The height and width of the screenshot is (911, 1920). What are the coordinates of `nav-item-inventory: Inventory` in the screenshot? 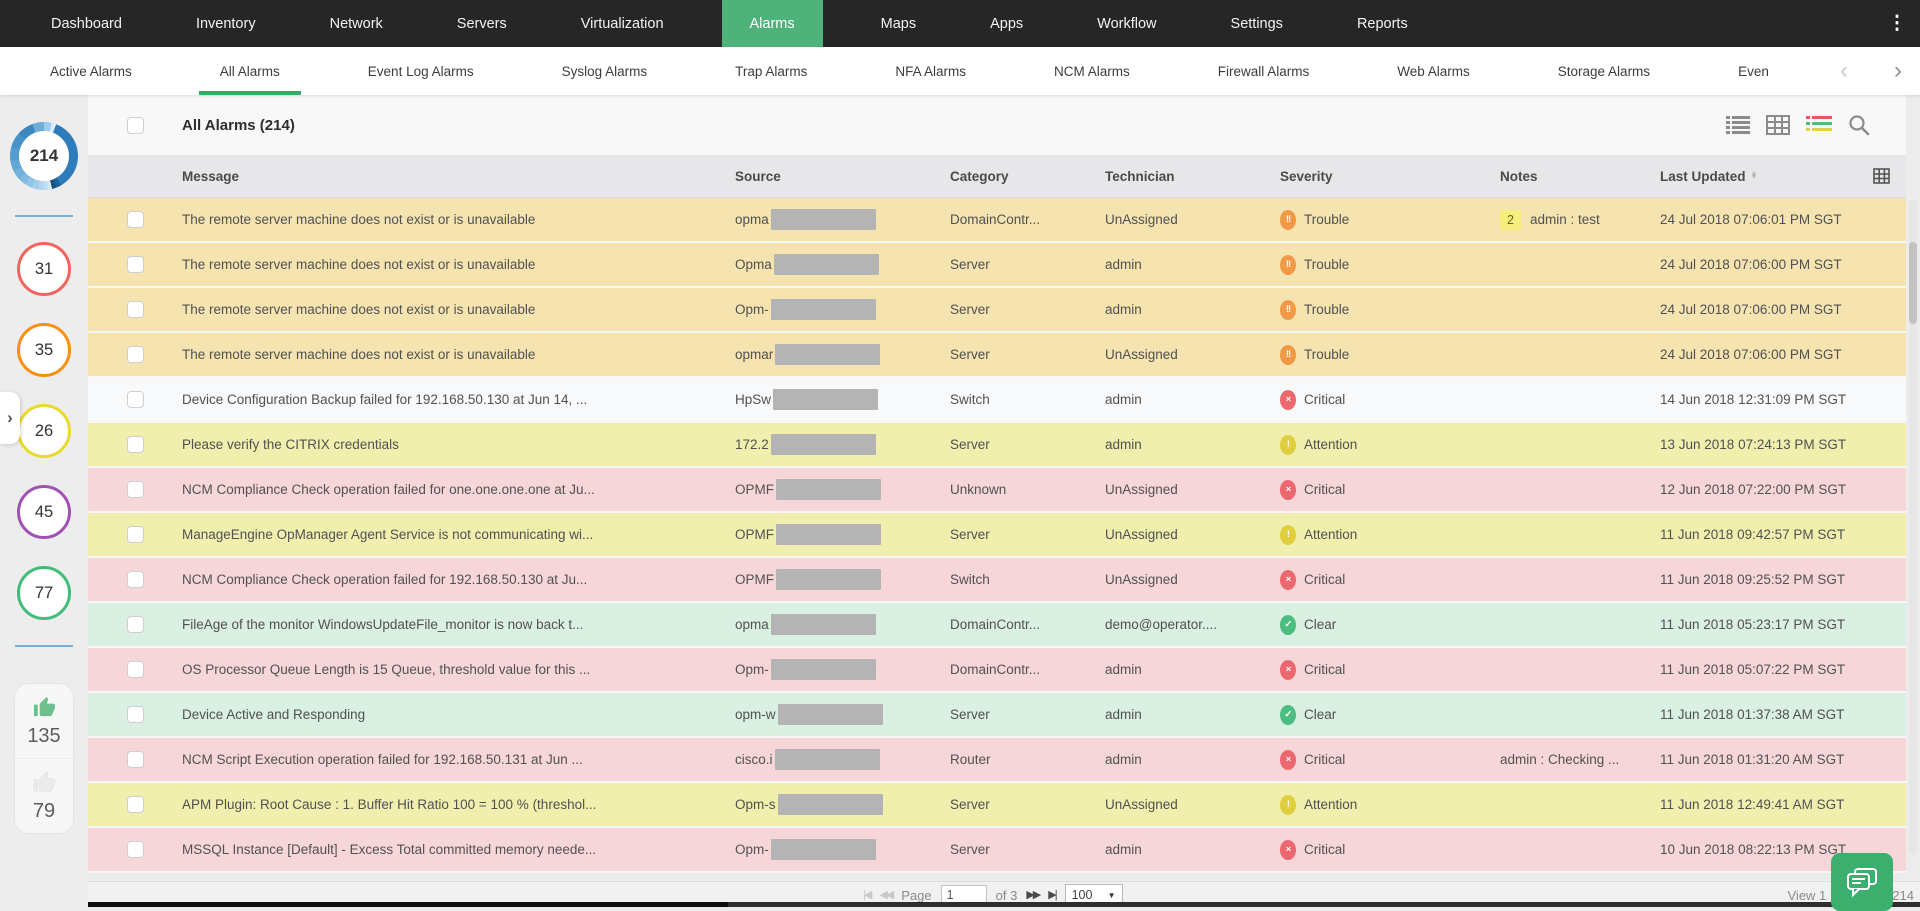 It's located at (226, 23).